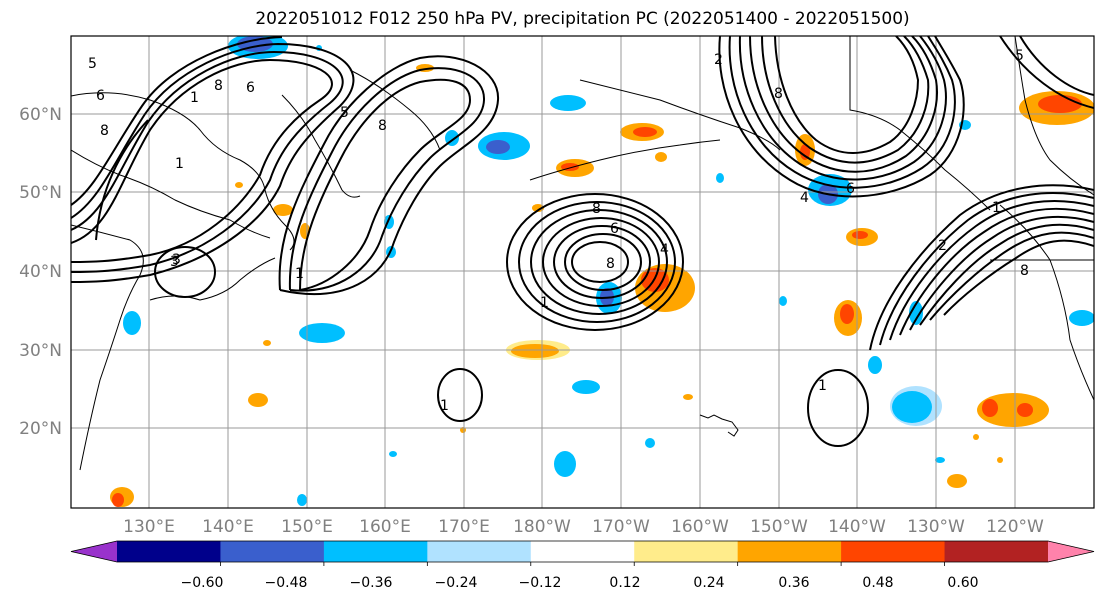  I want to click on lon-label: 160°E, so click(385, 527).